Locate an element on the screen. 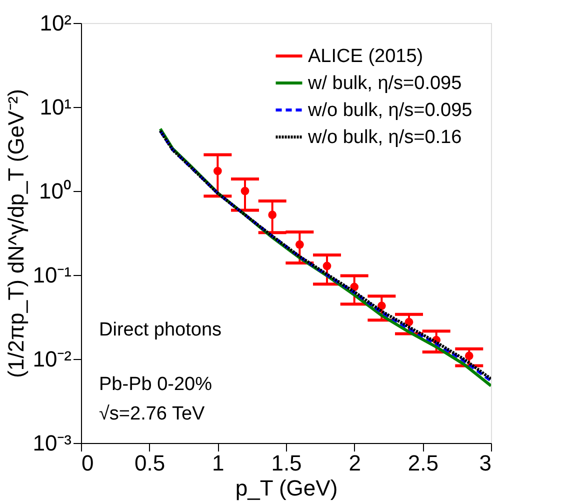  y-tick-label: 10⁰ is located at coordinates (55, 191).